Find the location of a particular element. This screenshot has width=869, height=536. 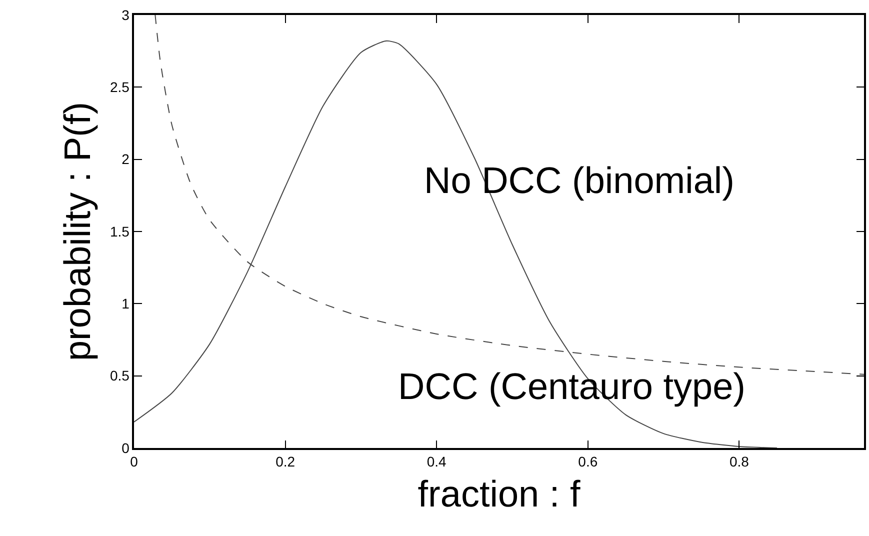

y-tick-label: 2 is located at coordinates (126, 159).